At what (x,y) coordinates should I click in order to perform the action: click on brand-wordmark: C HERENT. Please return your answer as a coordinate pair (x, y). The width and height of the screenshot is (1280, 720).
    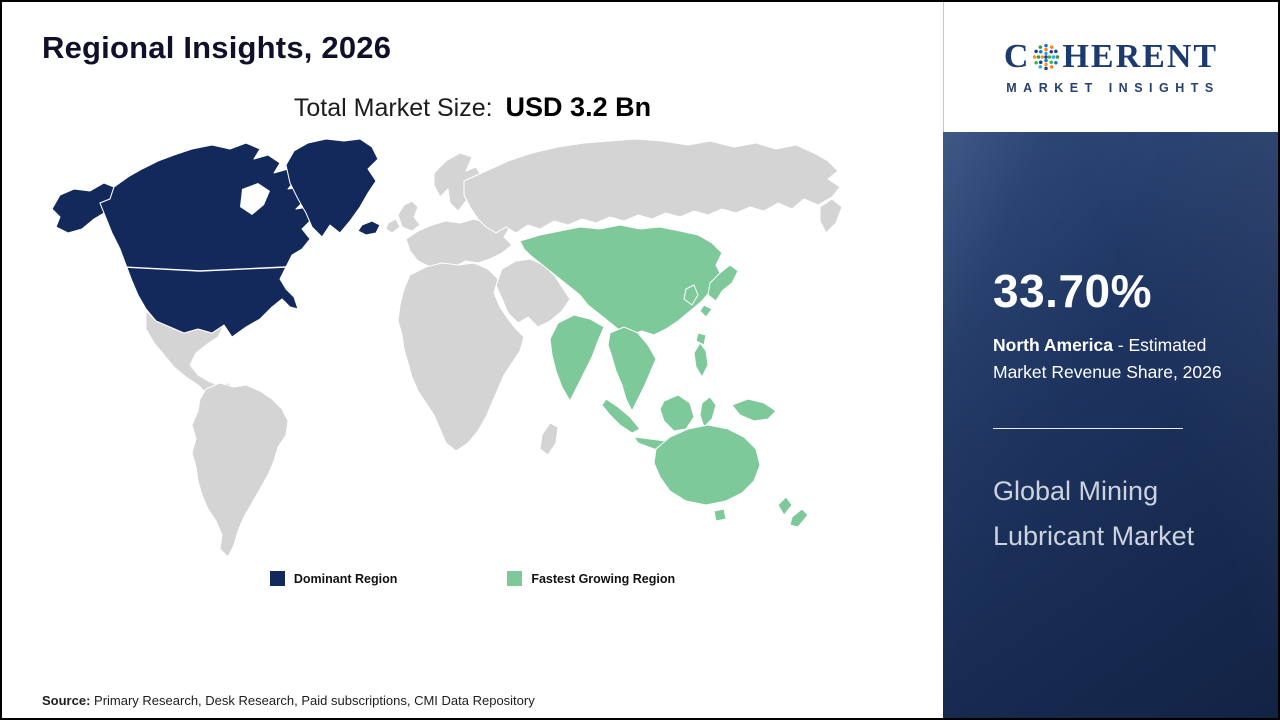
    Looking at the image, I should click on (1111, 56).